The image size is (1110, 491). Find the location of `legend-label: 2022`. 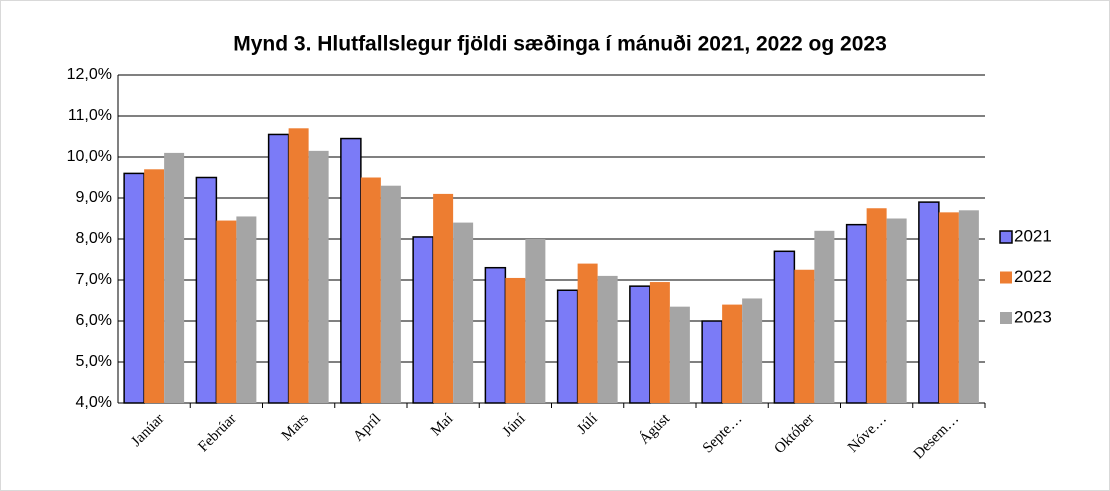

legend-label: 2022 is located at coordinates (1033, 276).